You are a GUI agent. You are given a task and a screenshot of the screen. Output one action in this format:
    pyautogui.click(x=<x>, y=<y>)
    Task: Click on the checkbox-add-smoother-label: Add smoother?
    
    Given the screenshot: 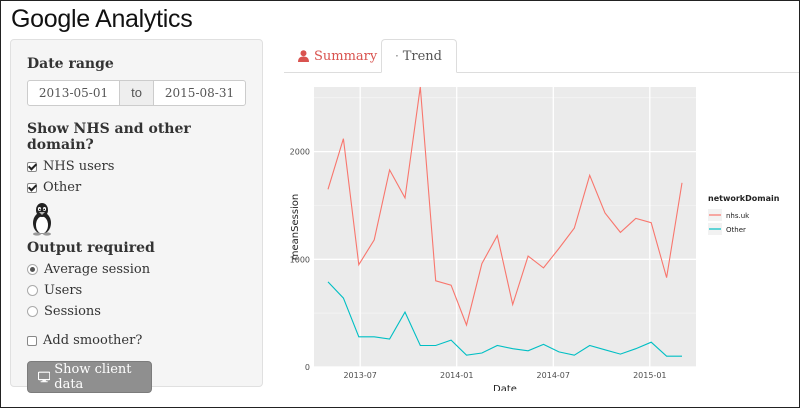 What is the action you would take?
    pyautogui.click(x=93, y=340)
    